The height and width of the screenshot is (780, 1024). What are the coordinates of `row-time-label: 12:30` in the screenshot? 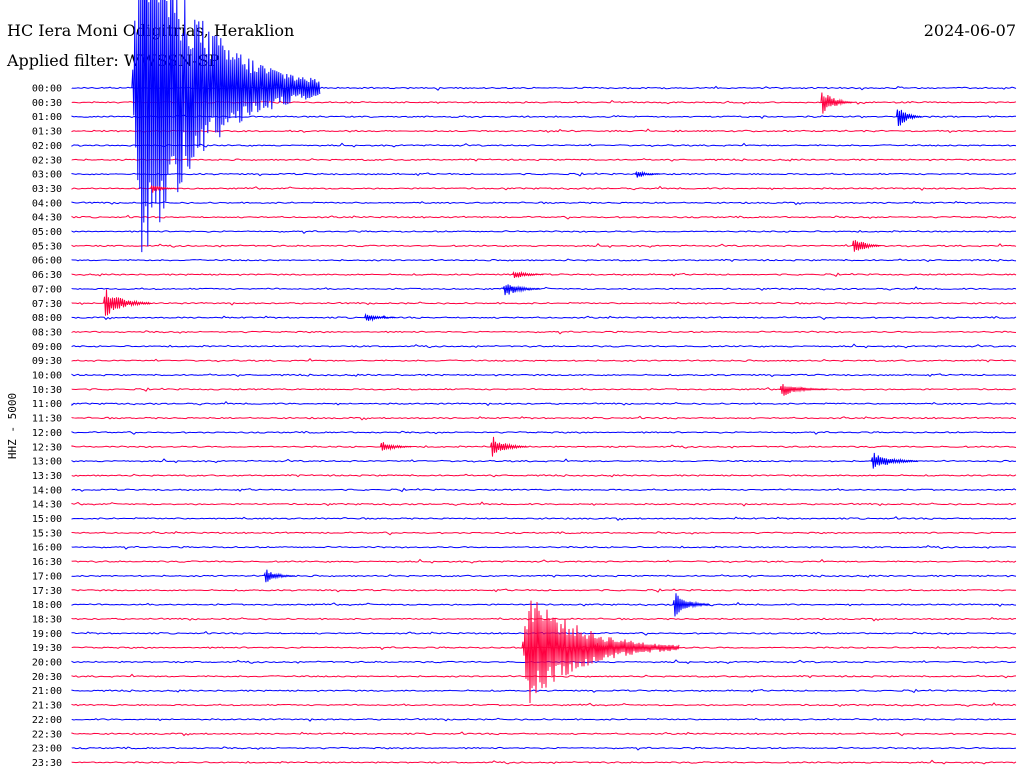 It's located at (47, 447).